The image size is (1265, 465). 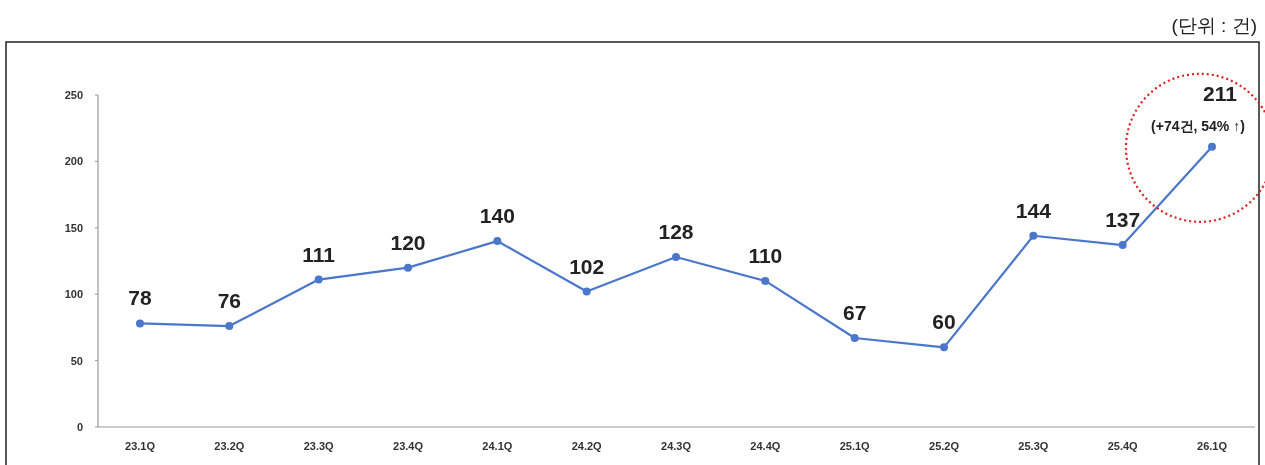 What do you see at coordinates (140, 298) in the screenshot?
I see `data-label: 78` at bounding box center [140, 298].